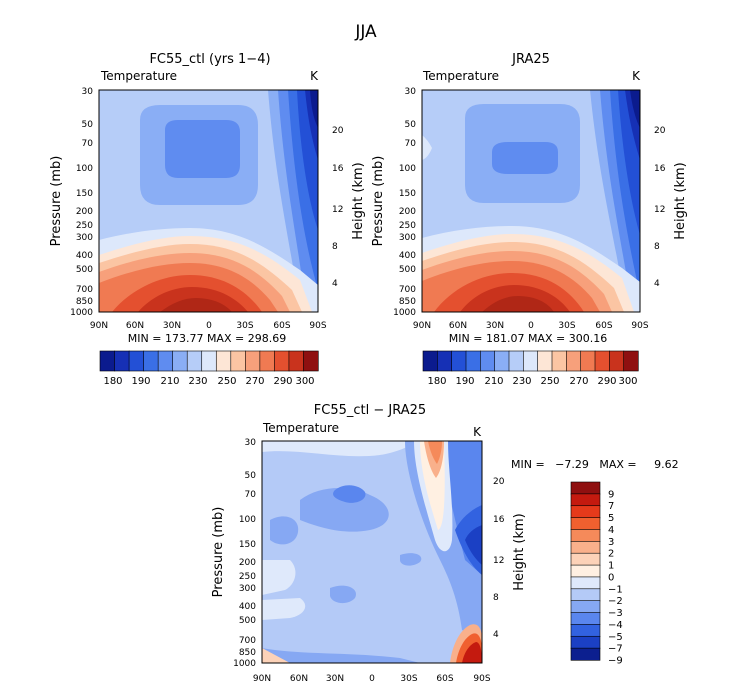  I want to click on colorbar-label: 290, so click(282, 381).